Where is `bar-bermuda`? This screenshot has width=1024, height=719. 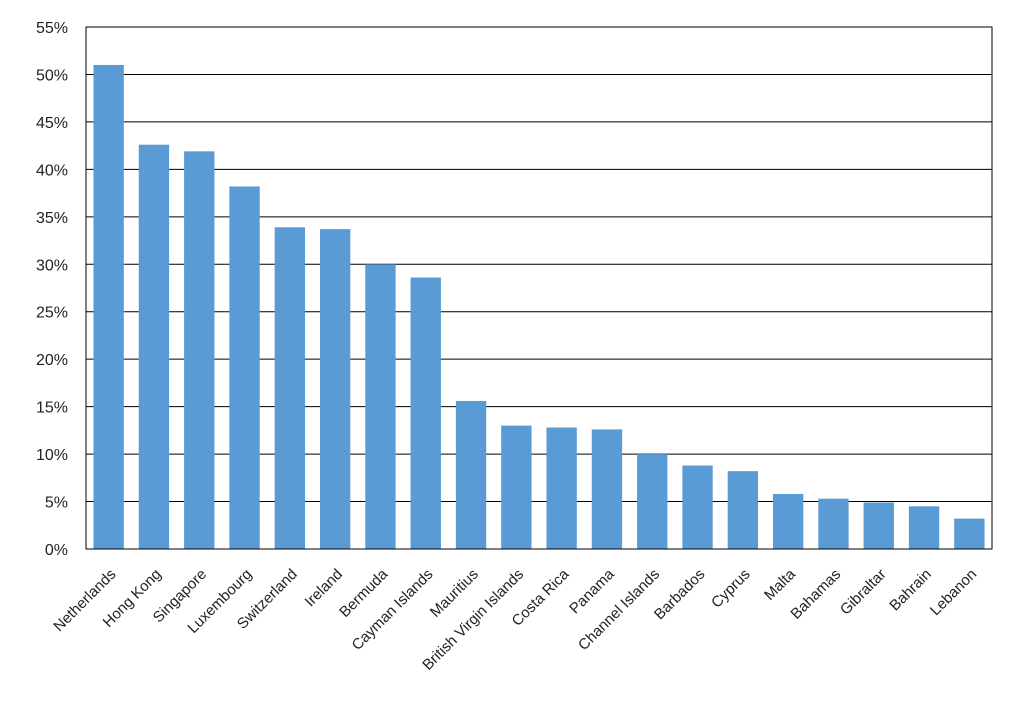 bar-bermuda is located at coordinates (380, 406).